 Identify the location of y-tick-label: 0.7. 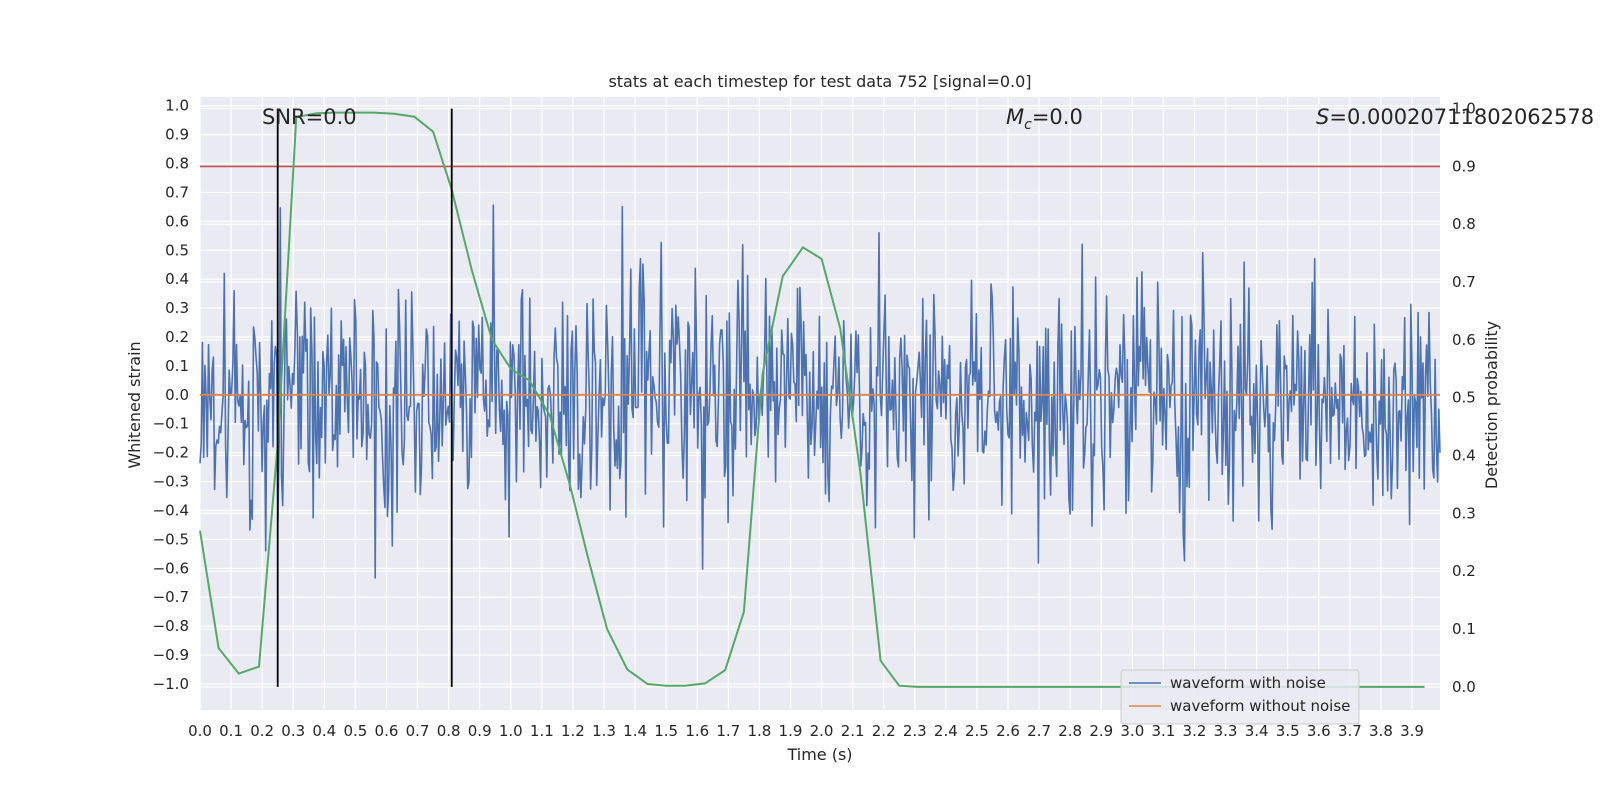
(177, 192).